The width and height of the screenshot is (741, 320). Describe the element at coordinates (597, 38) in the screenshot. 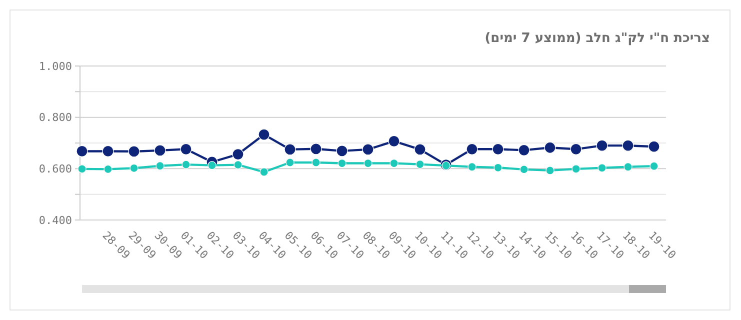

I see `chart-title: צריכת ח"י לק"ג חלב (ממוצע 7 ימים)` at that location.